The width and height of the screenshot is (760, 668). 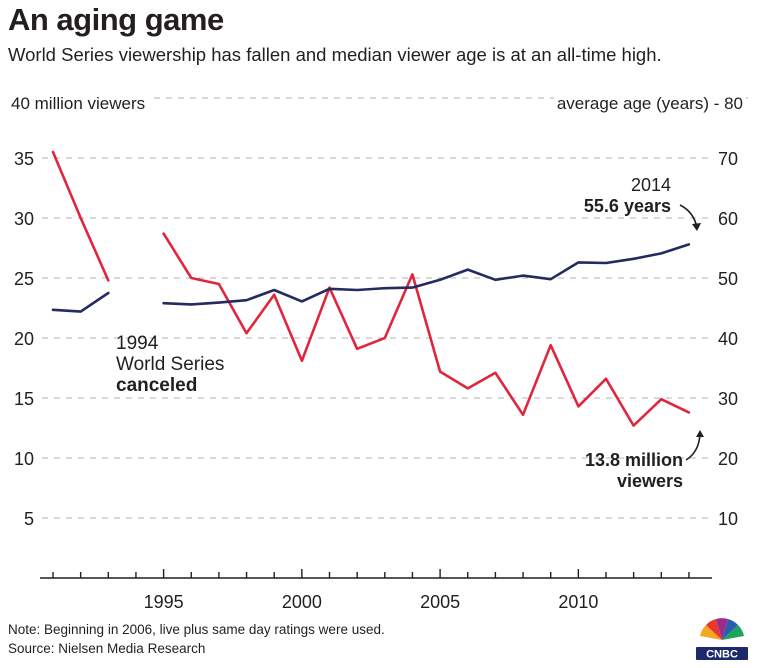 What do you see at coordinates (24, 219) in the screenshot?
I see `left-tick-label: 30` at bounding box center [24, 219].